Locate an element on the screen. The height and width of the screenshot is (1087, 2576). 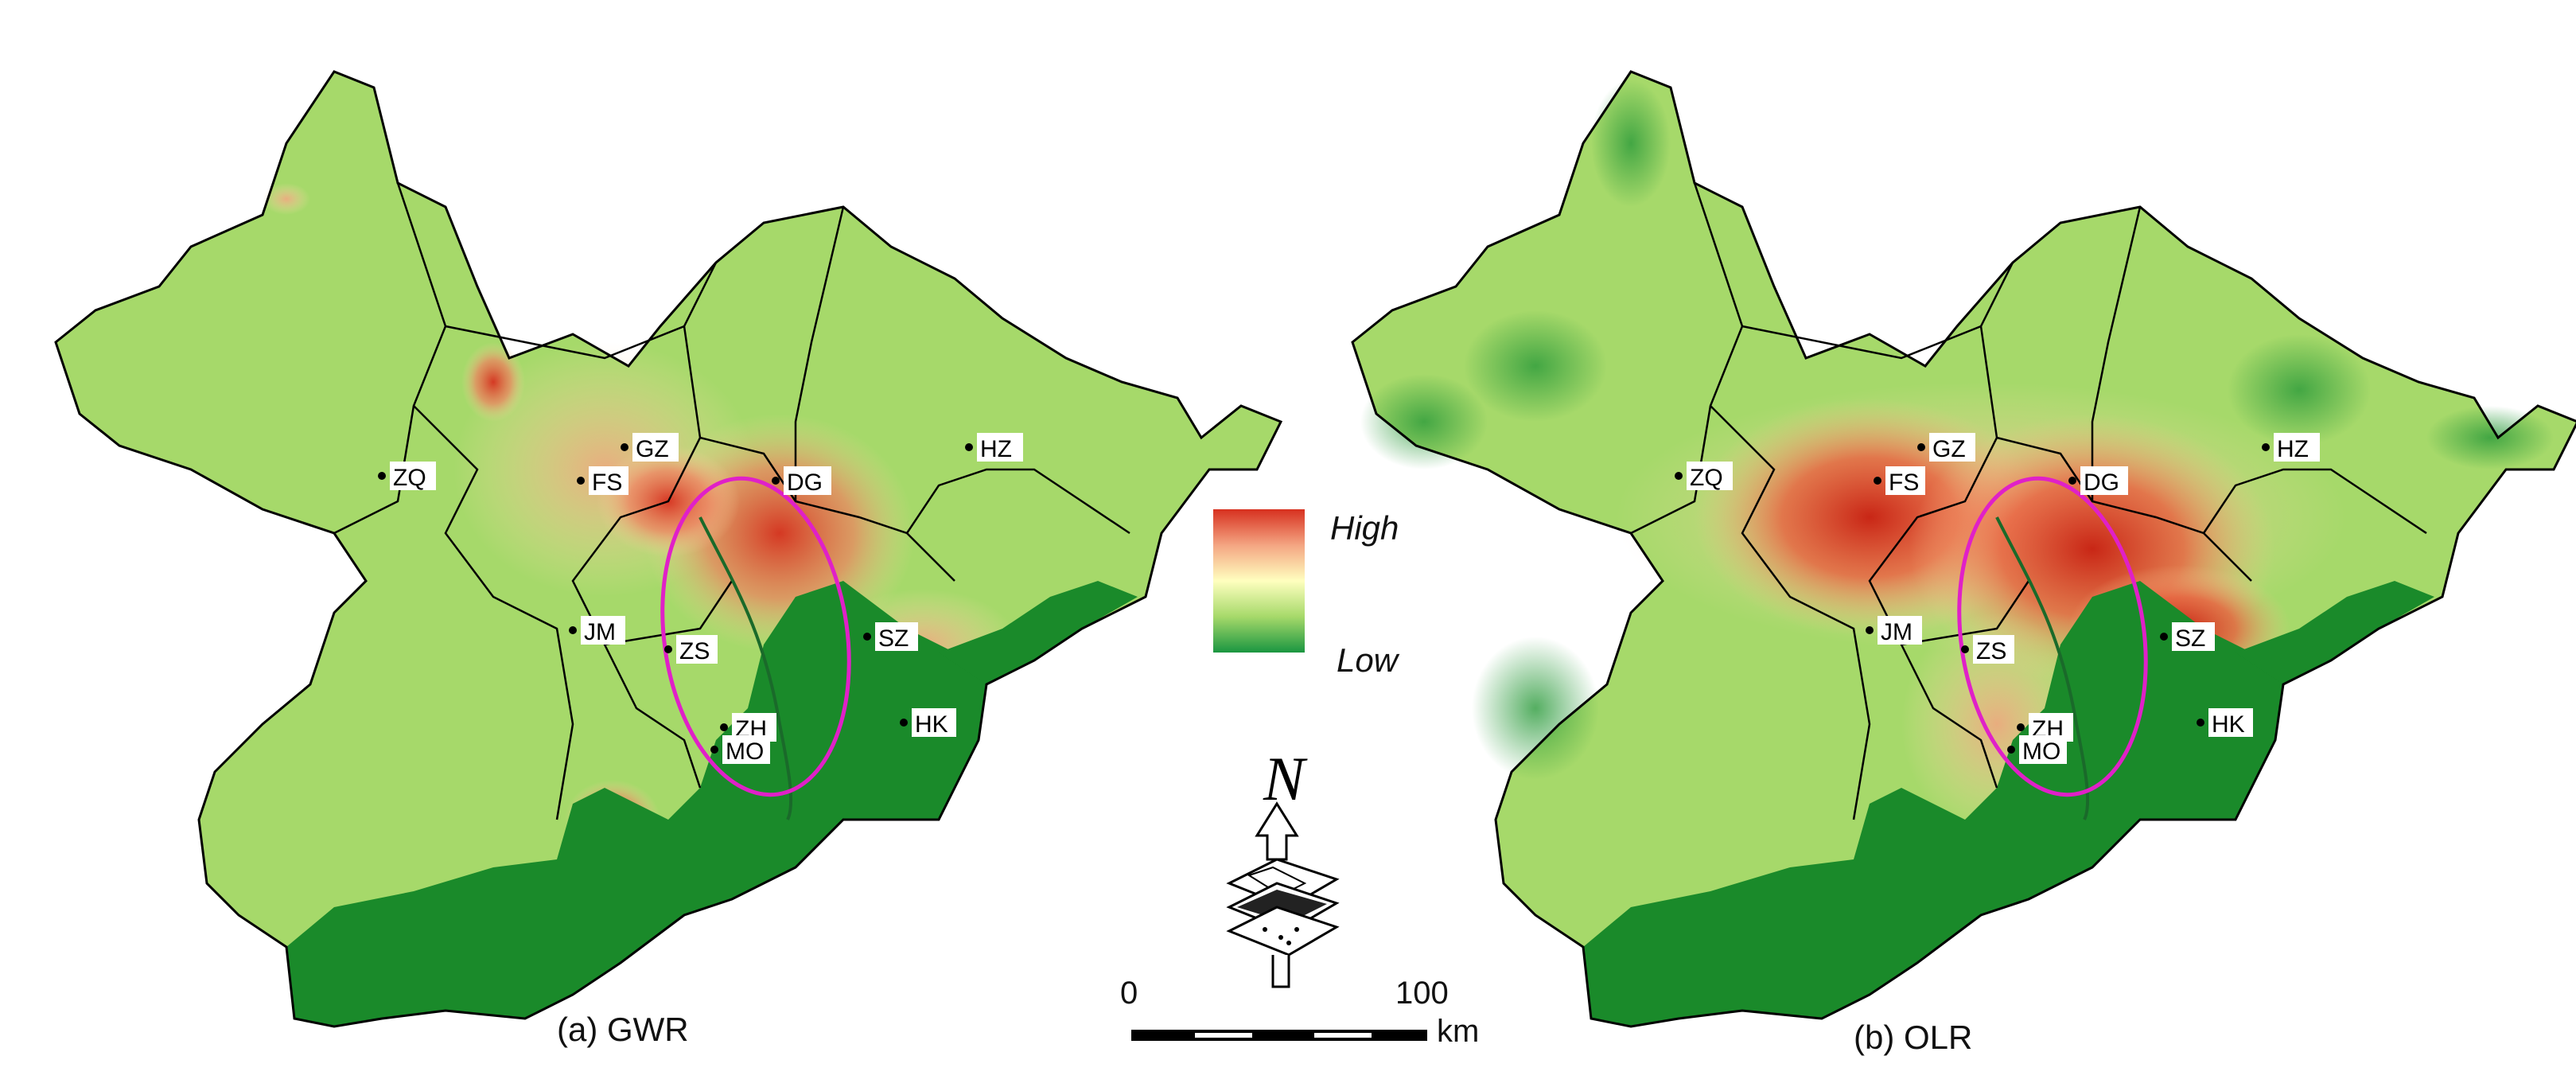
scale-unit-label: km is located at coordinates (1459, 1031).